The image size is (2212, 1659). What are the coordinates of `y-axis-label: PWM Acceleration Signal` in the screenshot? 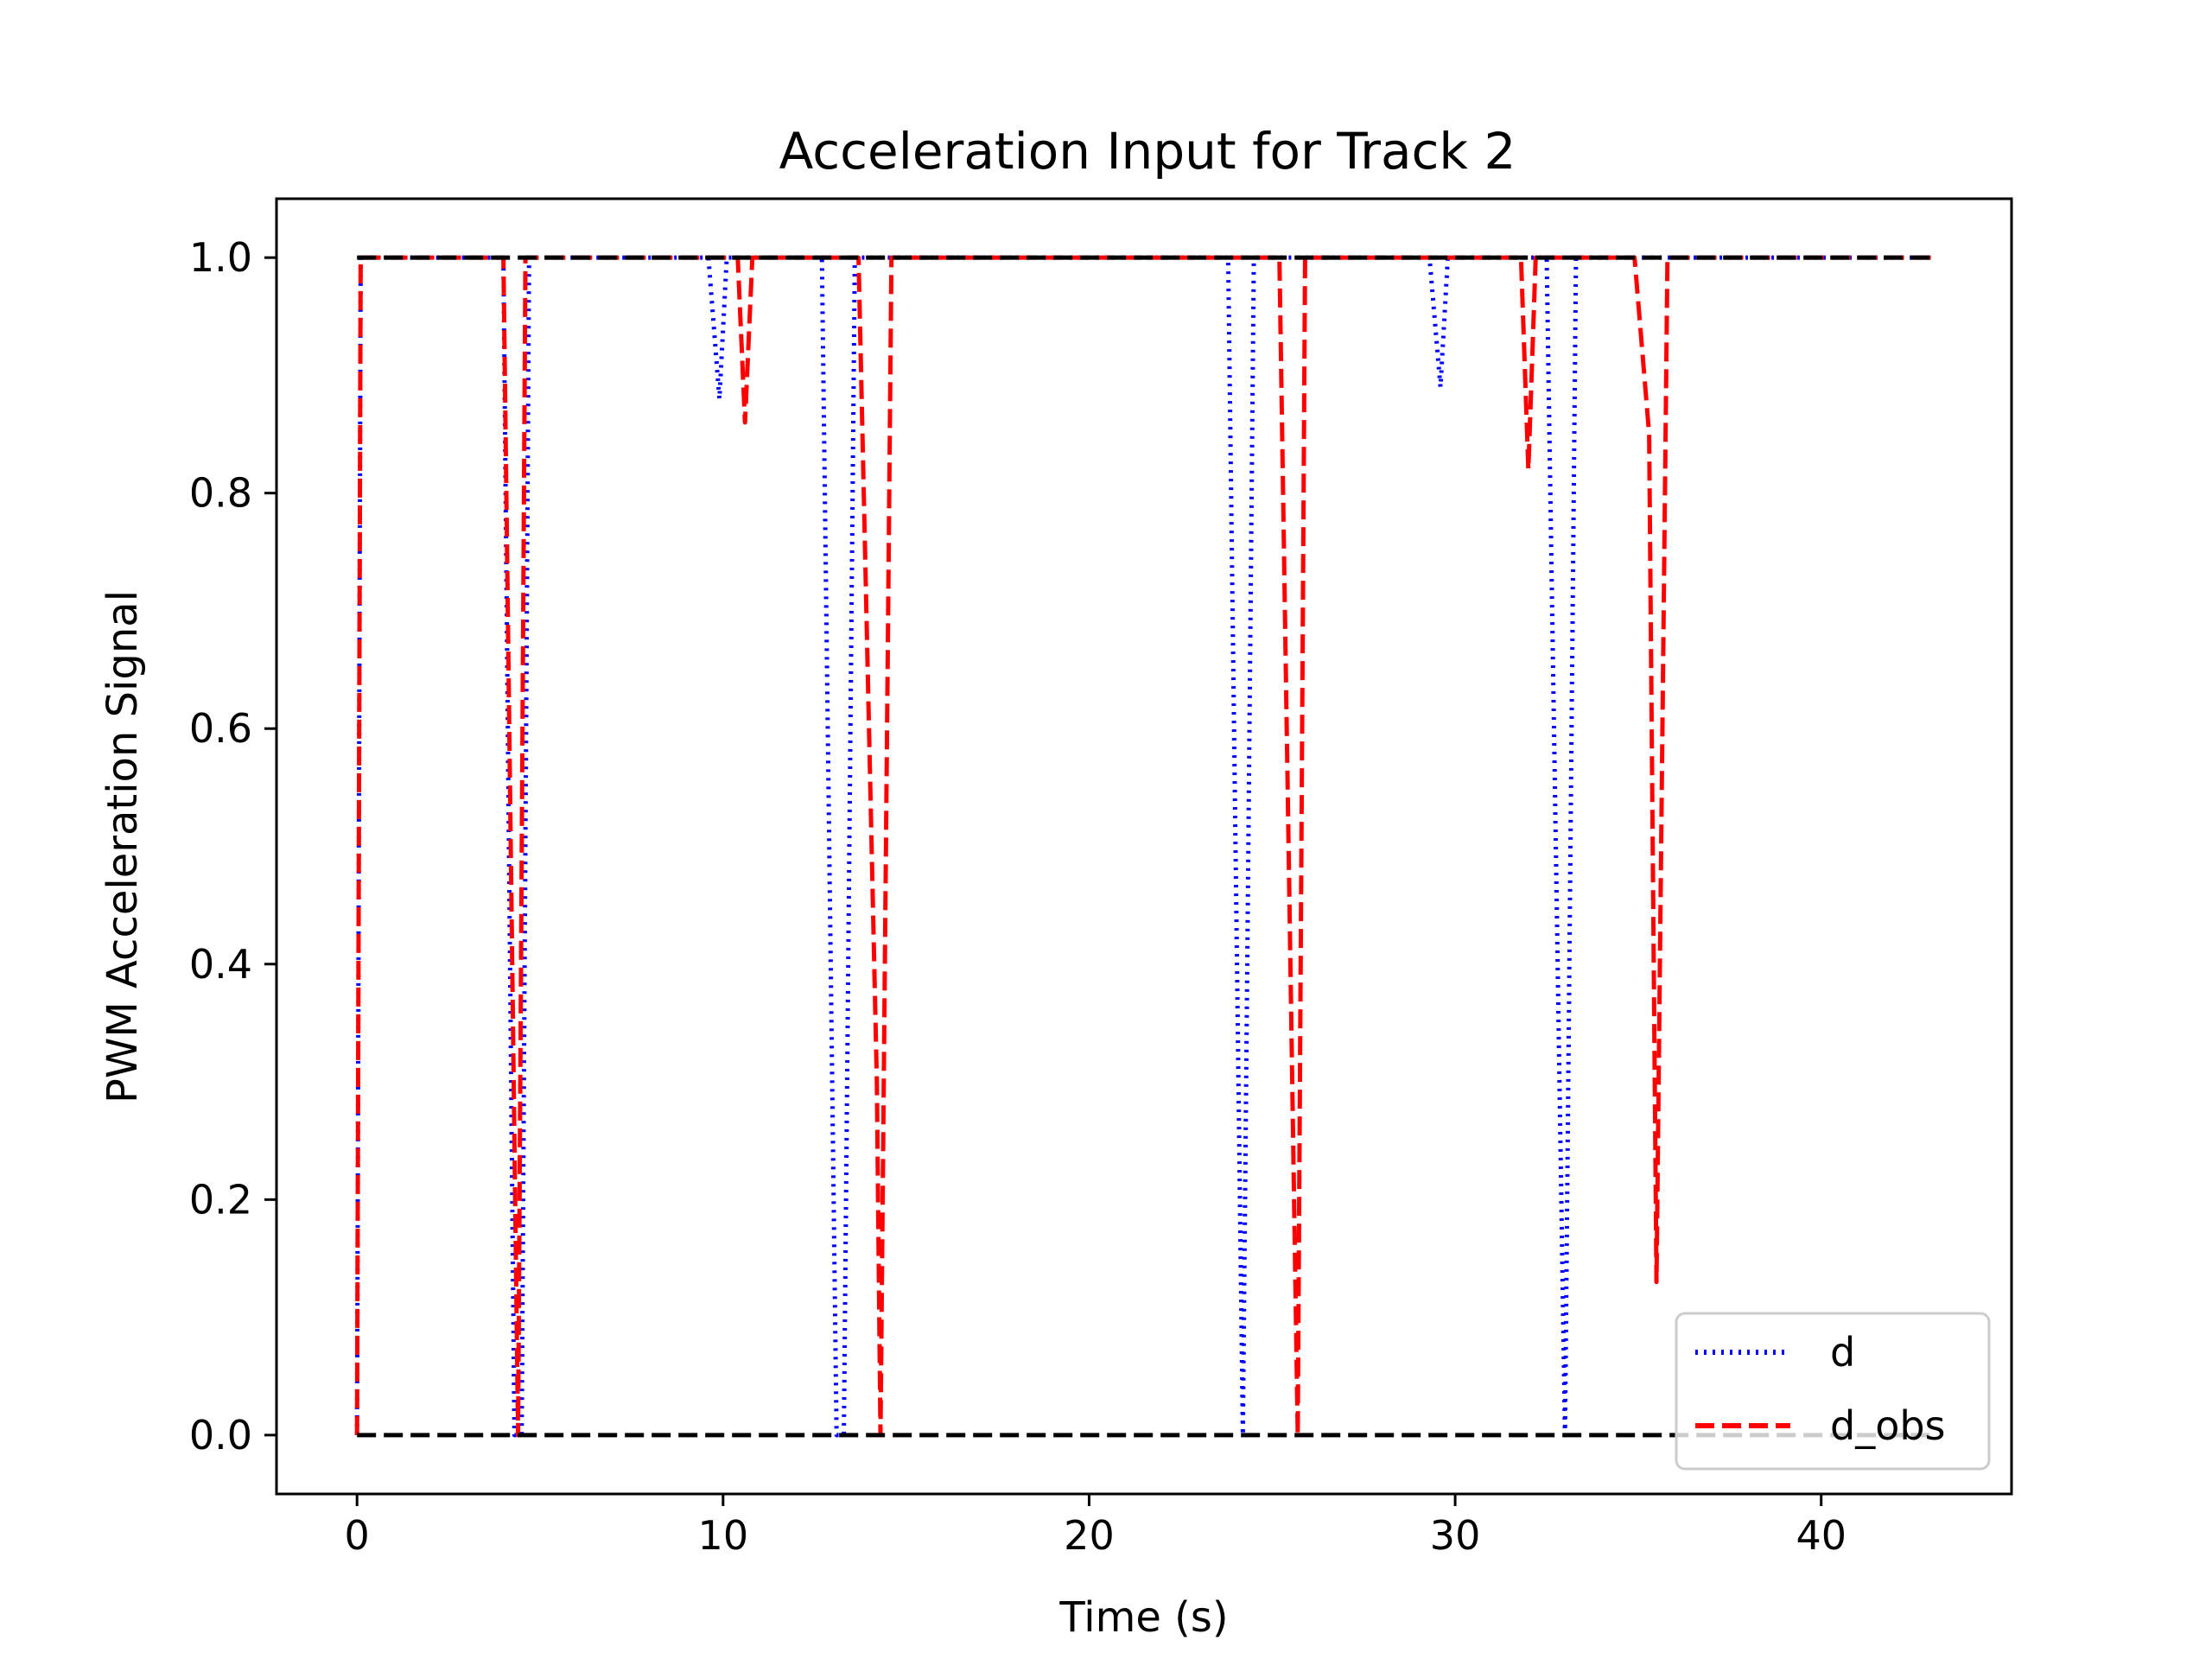 It's located at (123, 846).